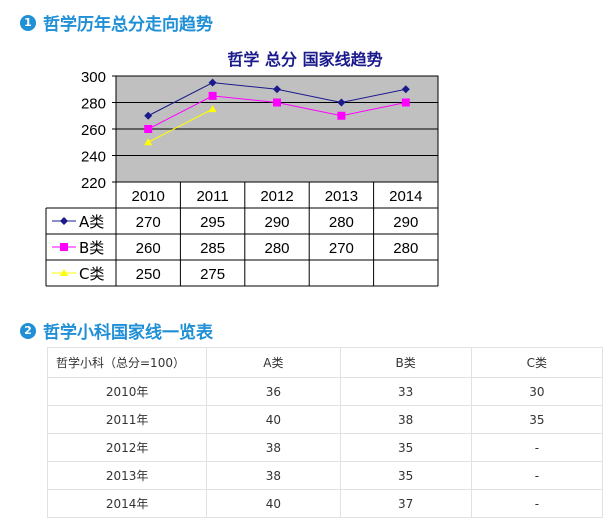 The width and height of the screenshot is (611, 526). What do you see at coordinates (148, 274) in the screenshot?
I see `data-label: 250` at bounding box center [148, 274].